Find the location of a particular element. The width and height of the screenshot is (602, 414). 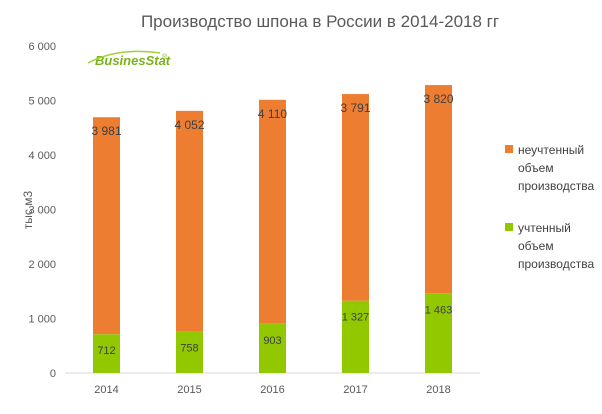

x-tick-label: 2016 is located at coordinates (272, 390).